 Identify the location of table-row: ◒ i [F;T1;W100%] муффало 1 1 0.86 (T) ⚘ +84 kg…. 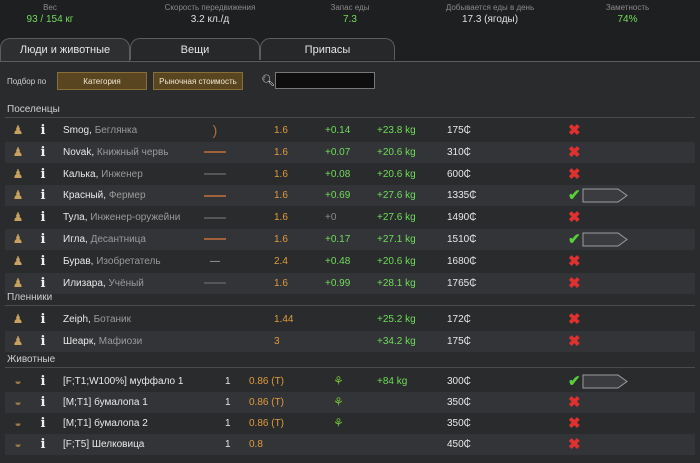
(350, 381).